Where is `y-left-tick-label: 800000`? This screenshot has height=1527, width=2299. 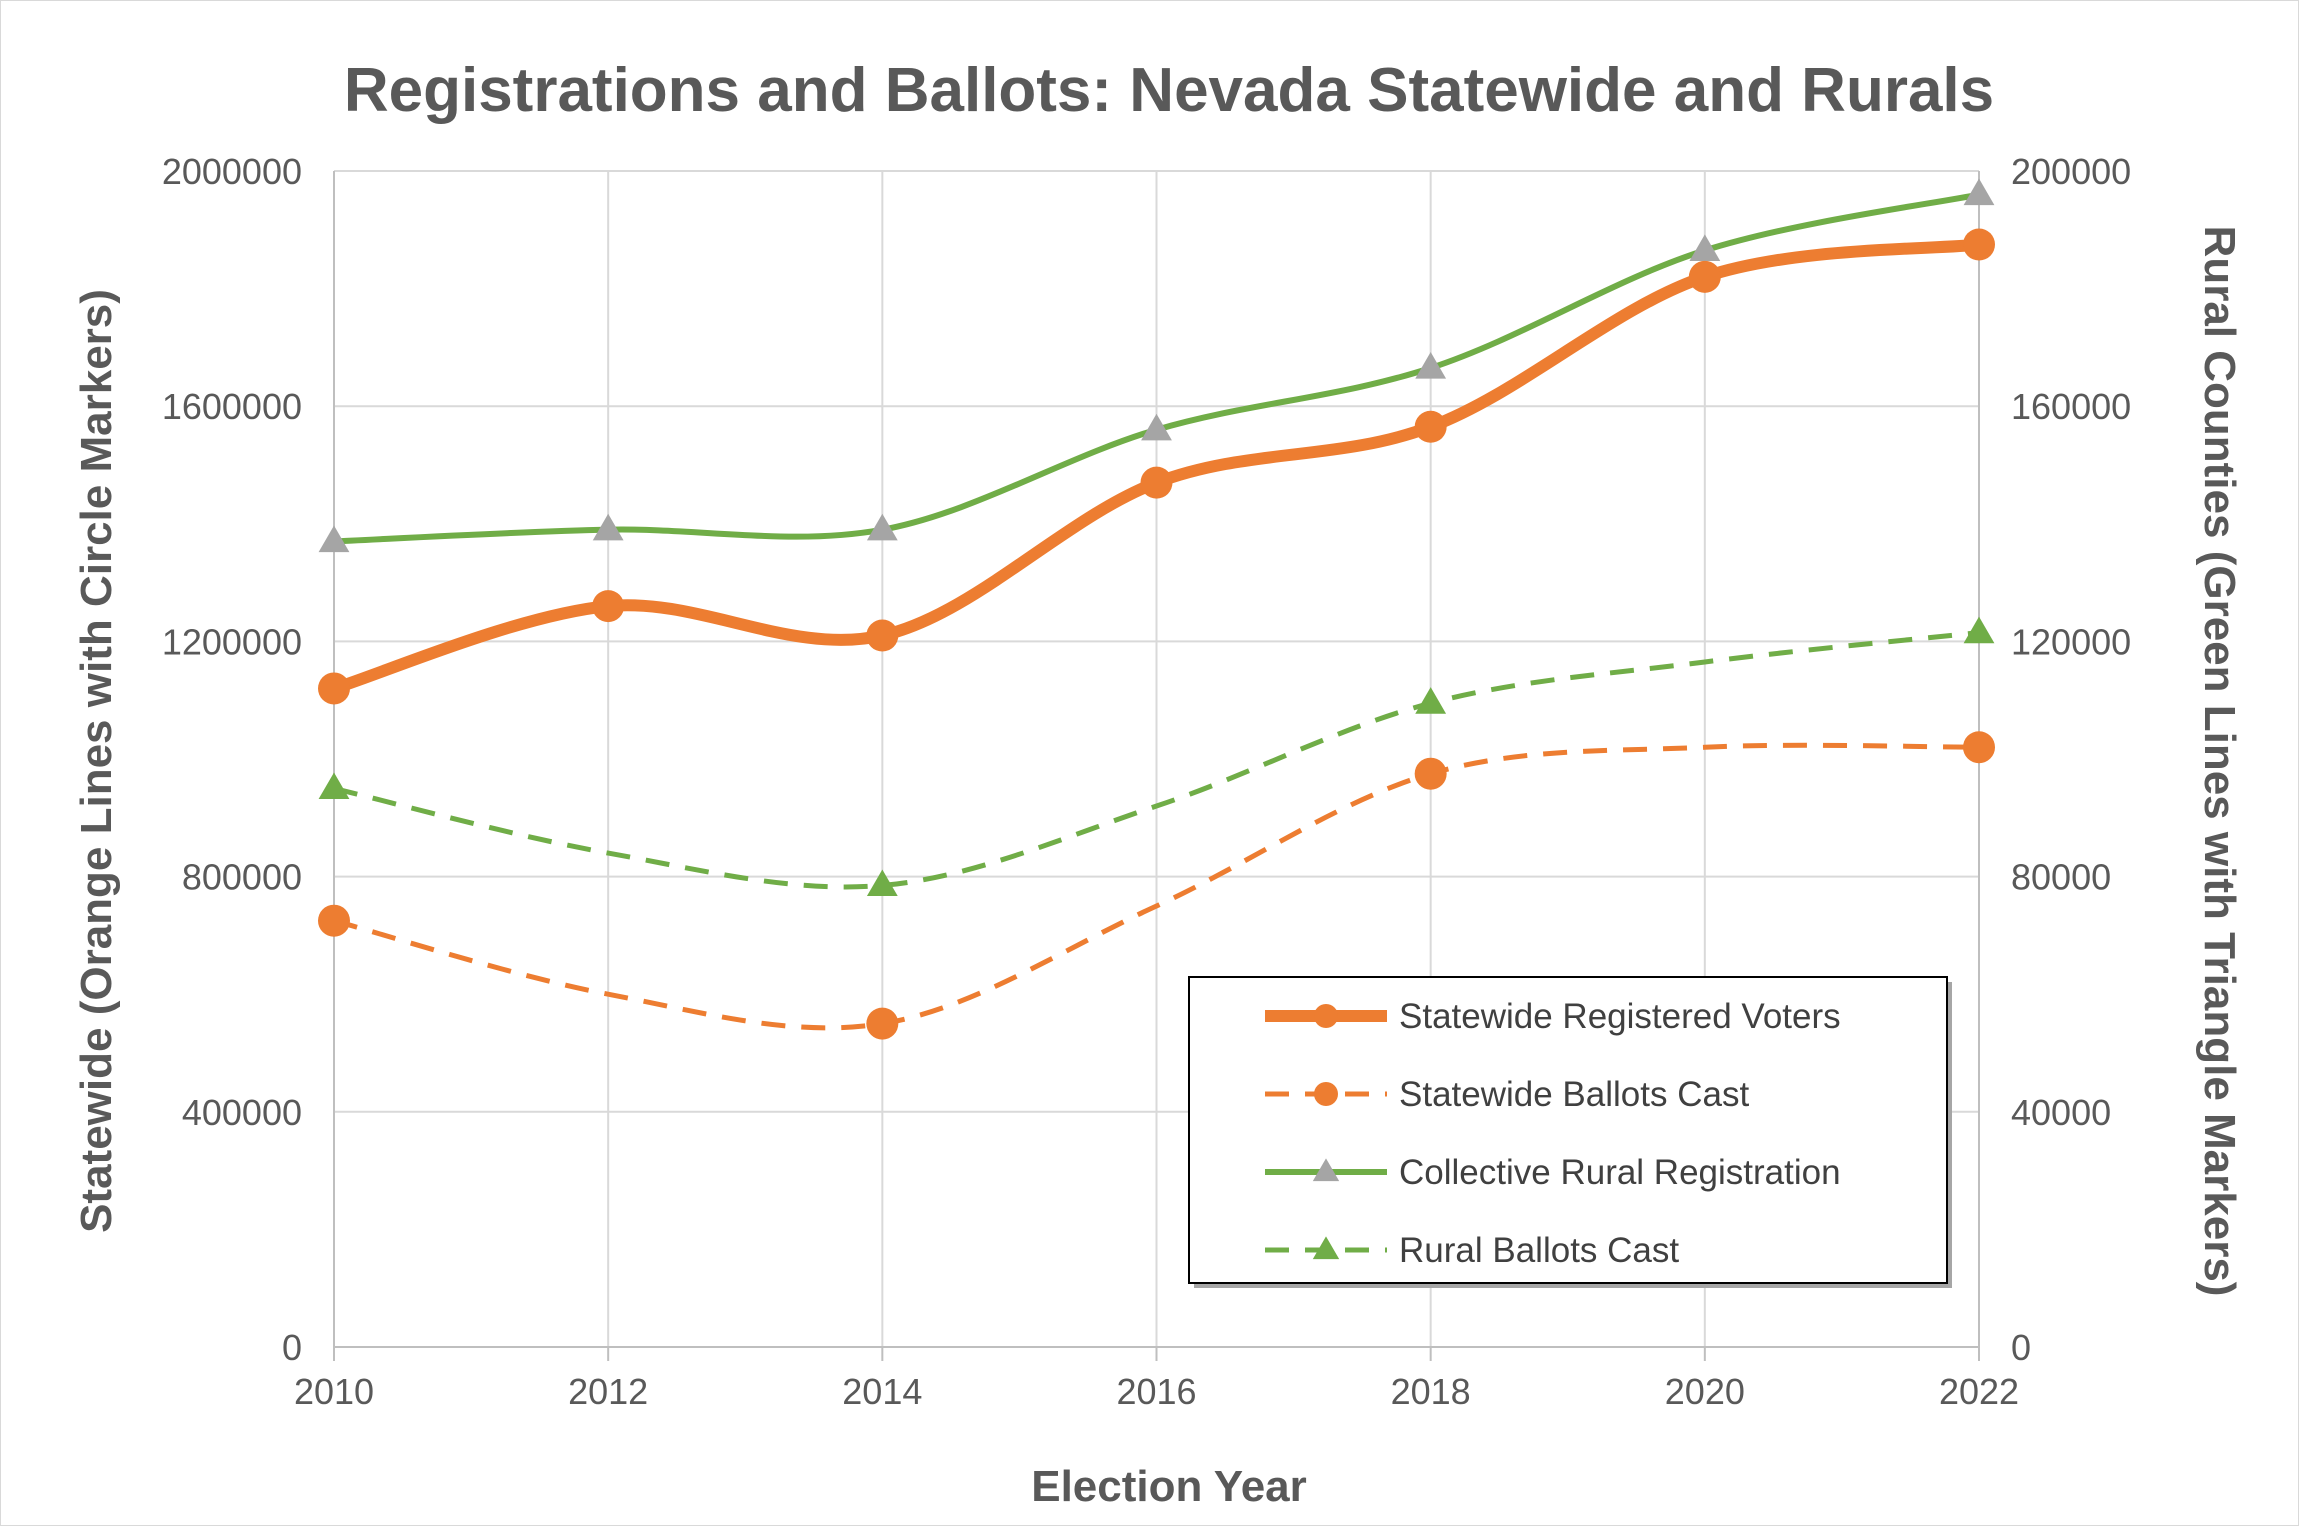
y-left-tick-label: 800000 is located at coordinates (242, 877).